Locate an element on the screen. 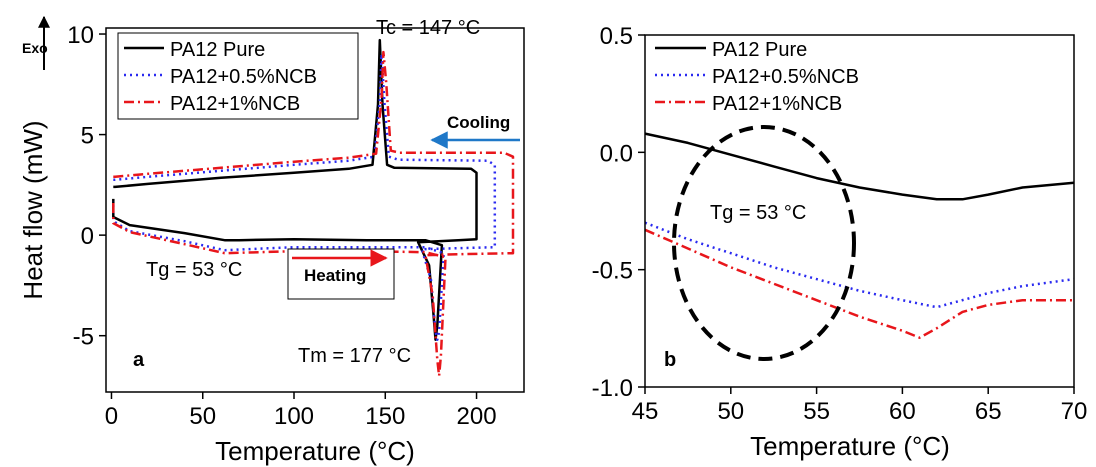  legend-a-label-05ncb: PA12+0.5%NCB is located at coordinates (243, 77).